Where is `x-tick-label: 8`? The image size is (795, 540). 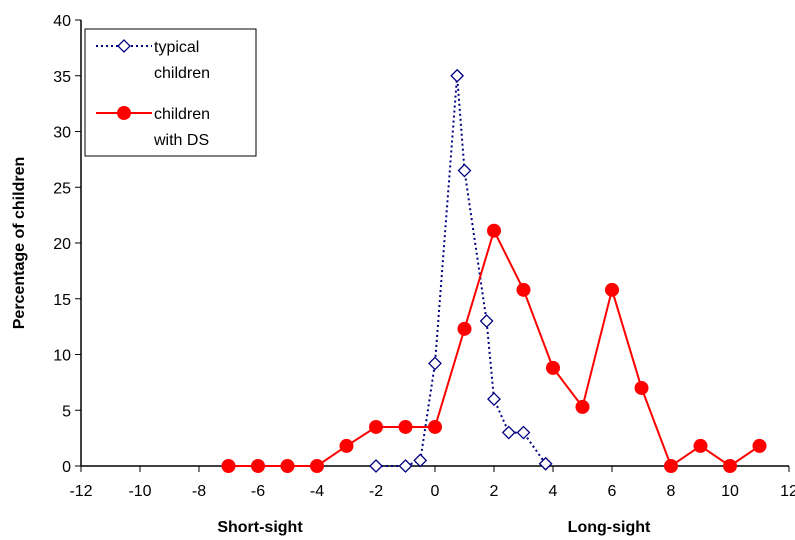
x-tick-label: 8 is located at coordinates (671, 491).